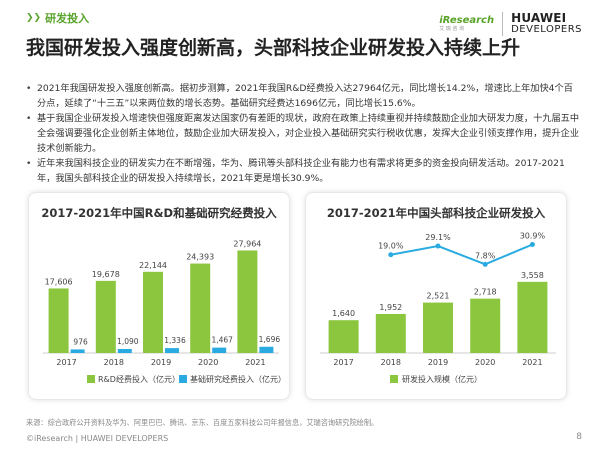 Image resolution: width=600 pixels, height=450 pixels. What do you see at coordinates (106, 274) in the screenshot?
I see `rd-bar-label: 19,678` at bounding box center [106, 274].